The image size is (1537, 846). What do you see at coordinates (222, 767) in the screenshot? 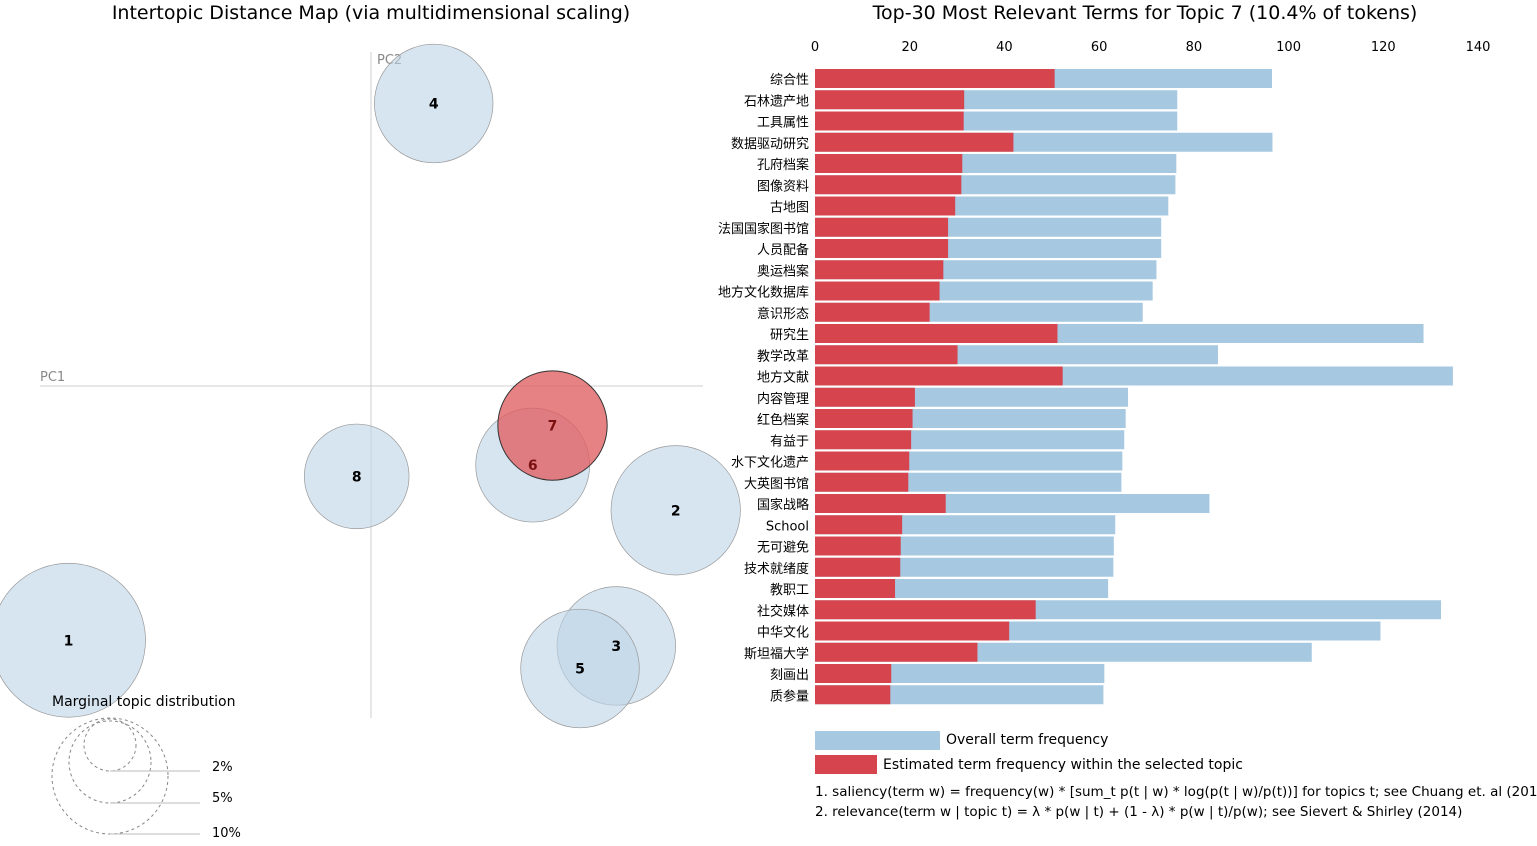
I see `marginal-label-2pct: 2%` at bounding box center [222, 767].